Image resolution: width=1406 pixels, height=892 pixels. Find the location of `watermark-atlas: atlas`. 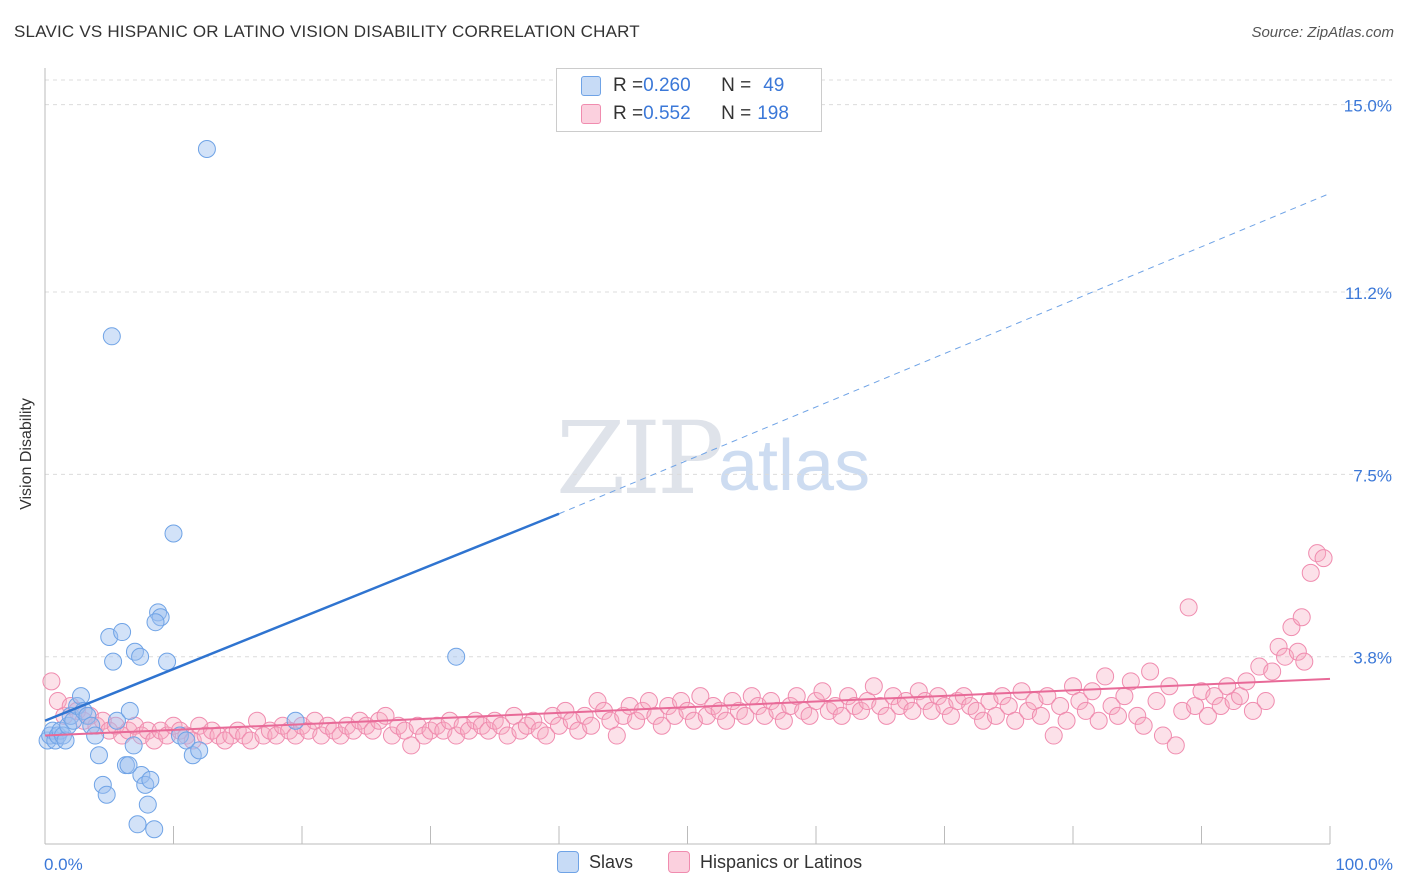

watermark-atlas: atlas is located at coordinates (794, 466).